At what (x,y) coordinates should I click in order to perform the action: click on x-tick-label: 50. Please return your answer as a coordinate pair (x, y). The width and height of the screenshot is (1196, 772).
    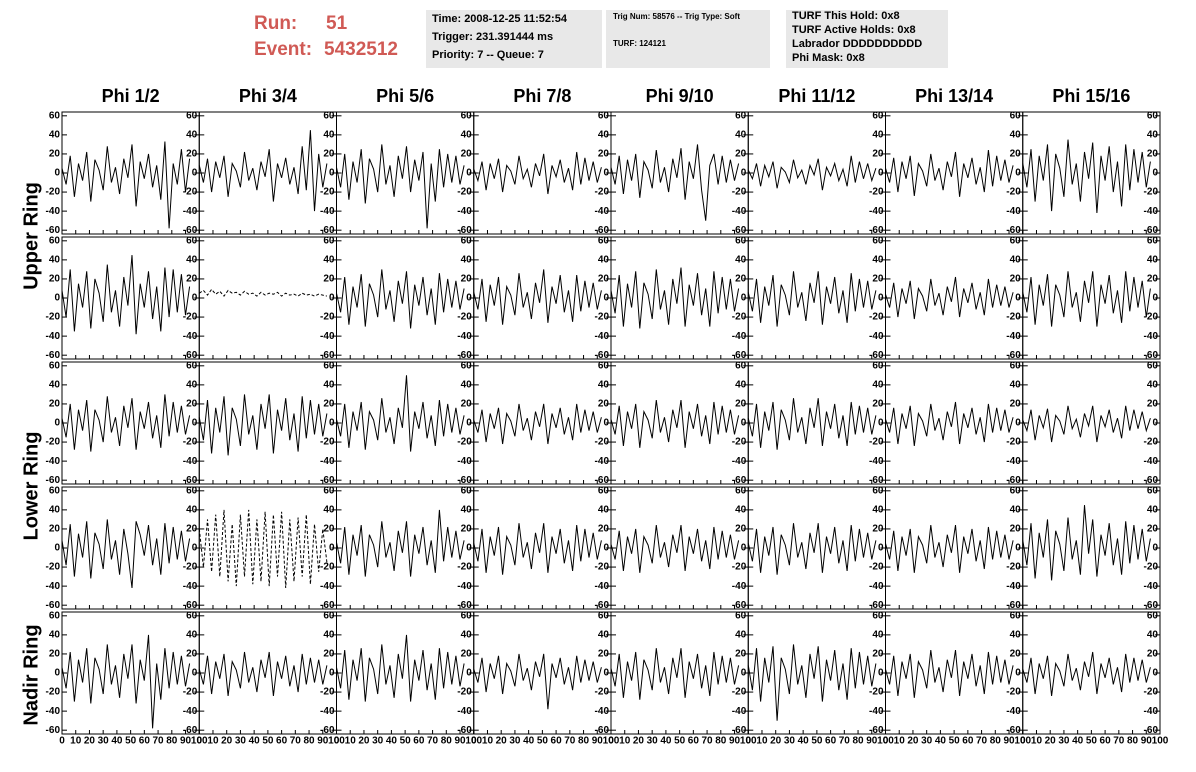
    Looking at the image, I should click on (268, 741).